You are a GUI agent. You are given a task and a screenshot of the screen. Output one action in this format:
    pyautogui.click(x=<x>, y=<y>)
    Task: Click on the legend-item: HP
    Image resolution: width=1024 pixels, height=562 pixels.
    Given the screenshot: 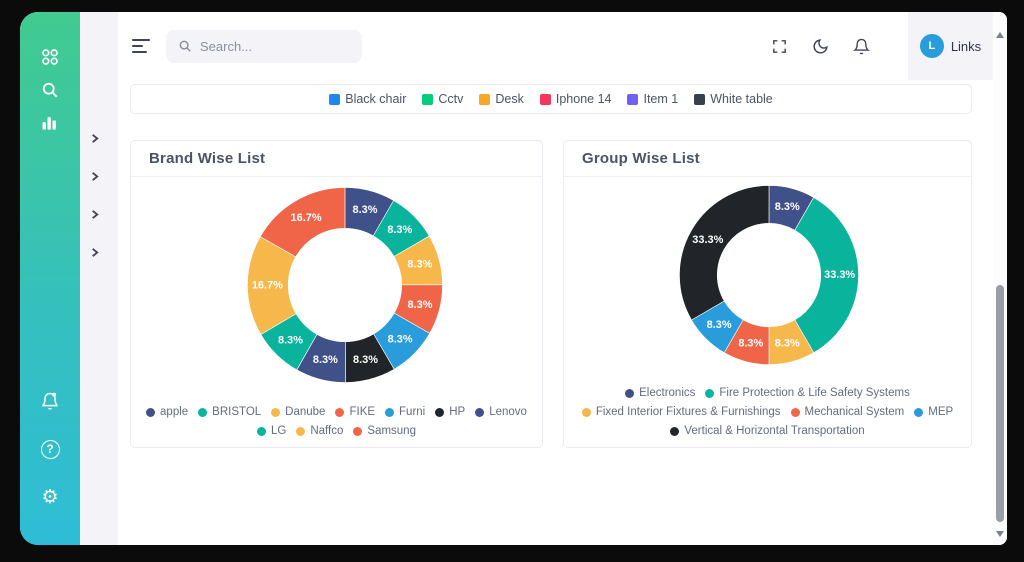 What is the action you would take?
    pyautogui.click(x=450, y=412)
    